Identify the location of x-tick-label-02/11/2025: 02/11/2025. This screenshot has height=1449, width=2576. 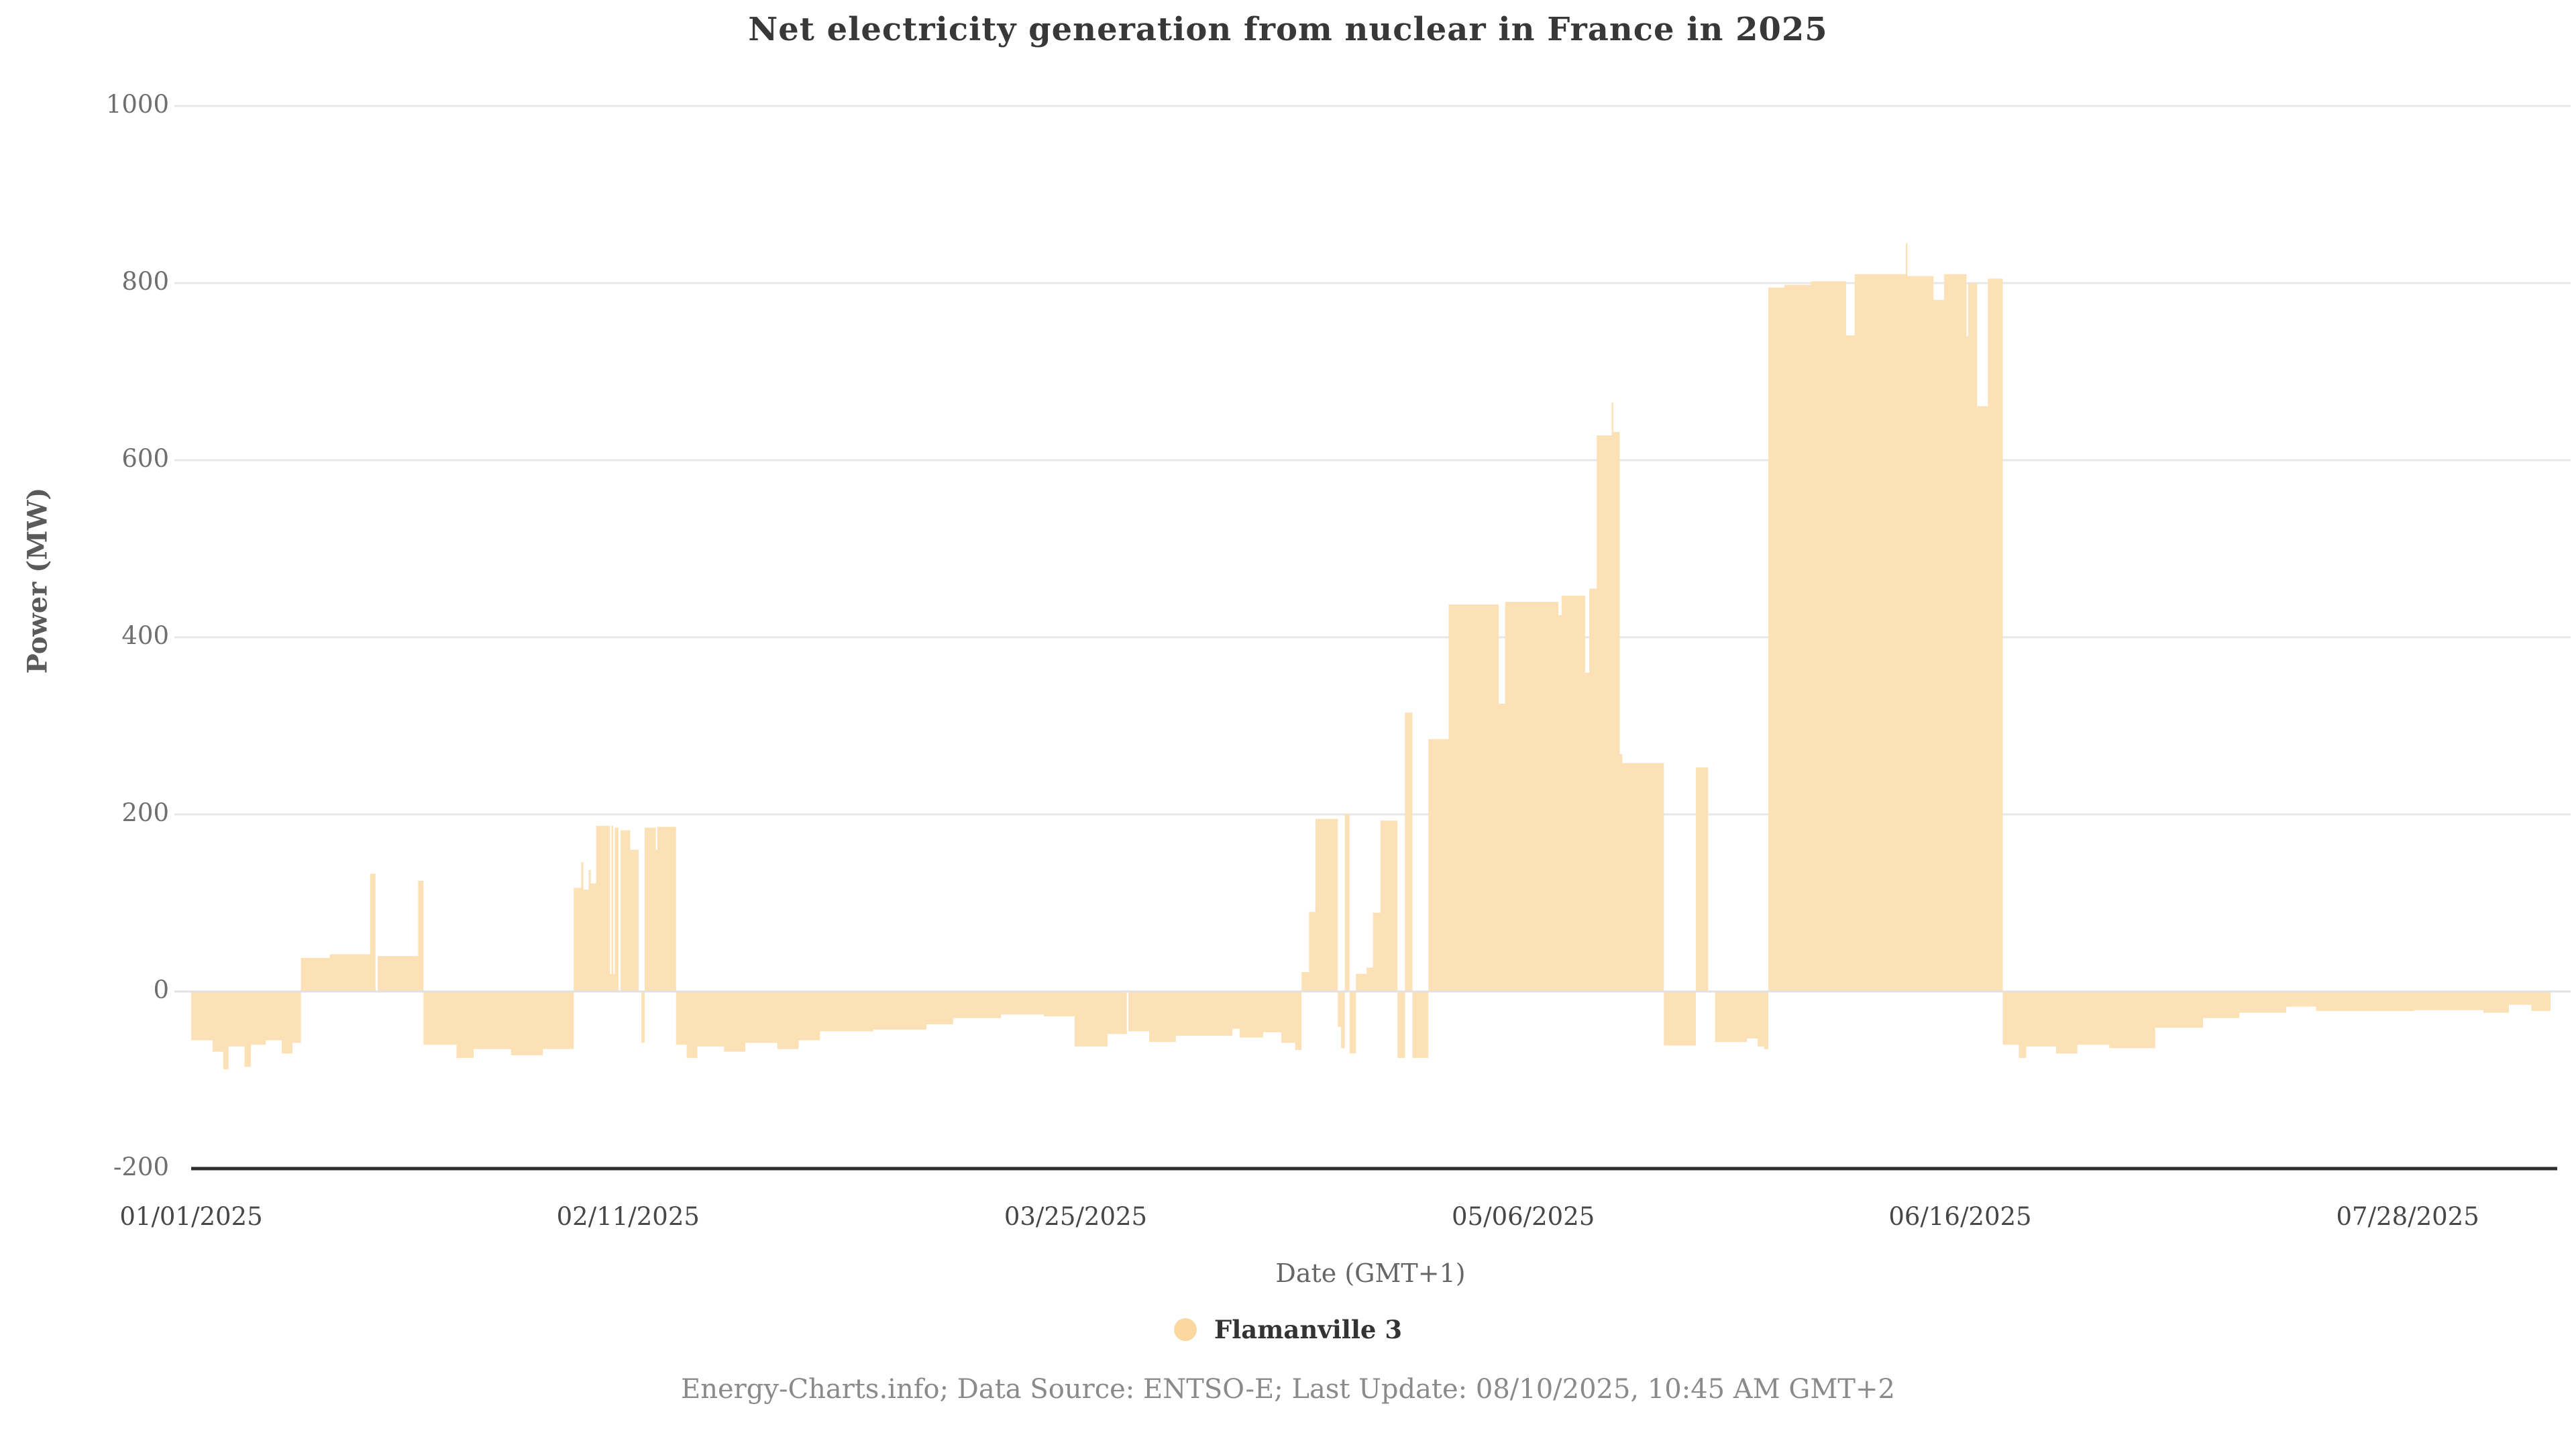
(628, 1216).